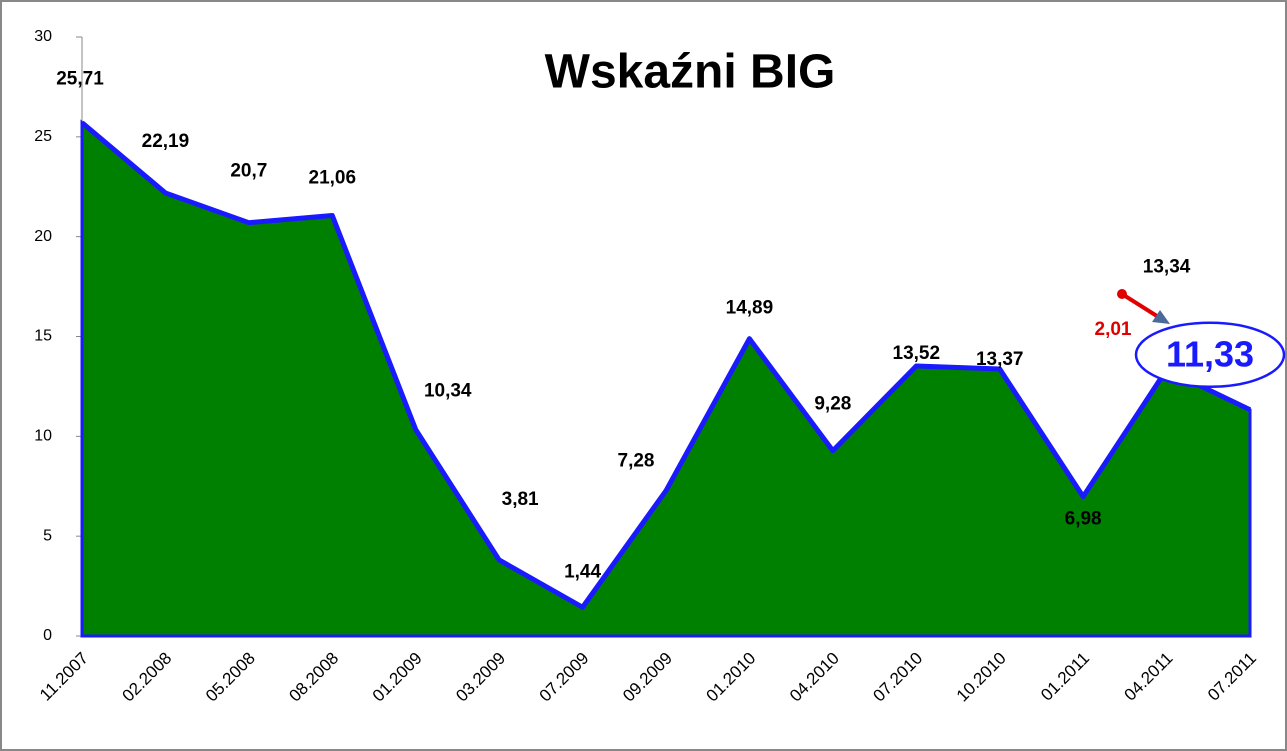 Image resolution: width=1287 pixels, height=751 pixels. Describe the element at coordinates (1141, 306) in the screenshot. I see `change-arrow` at that location.